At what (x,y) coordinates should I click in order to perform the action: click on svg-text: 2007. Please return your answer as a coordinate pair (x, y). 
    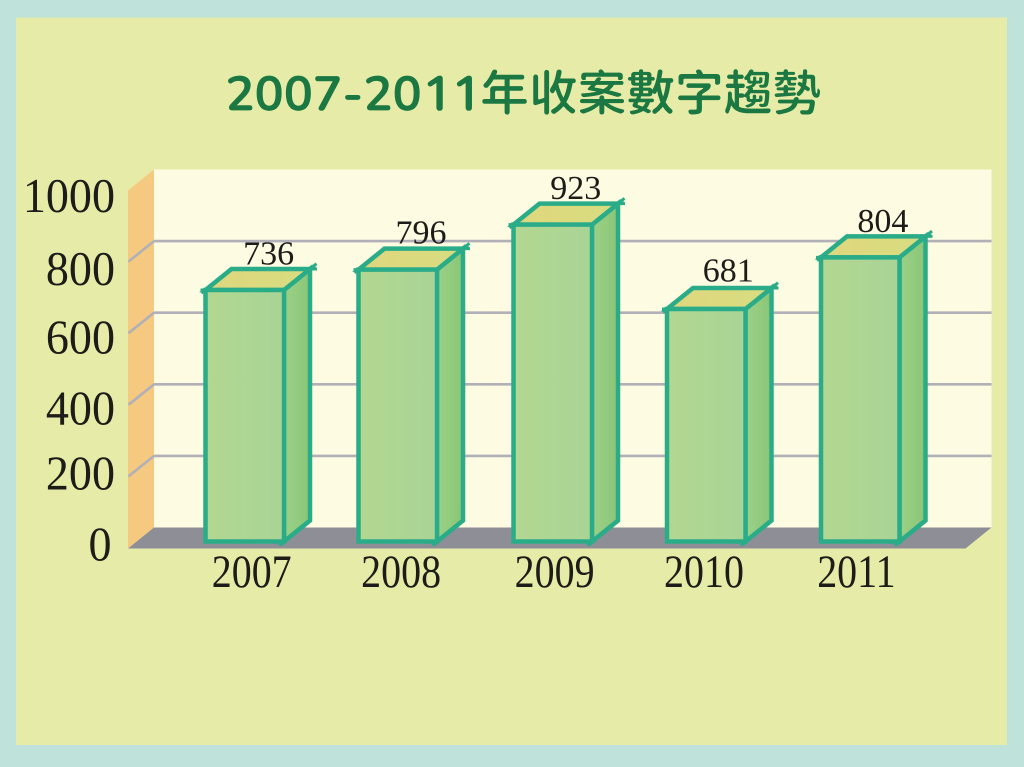
    Looking at the image, I should click on (252, 572).